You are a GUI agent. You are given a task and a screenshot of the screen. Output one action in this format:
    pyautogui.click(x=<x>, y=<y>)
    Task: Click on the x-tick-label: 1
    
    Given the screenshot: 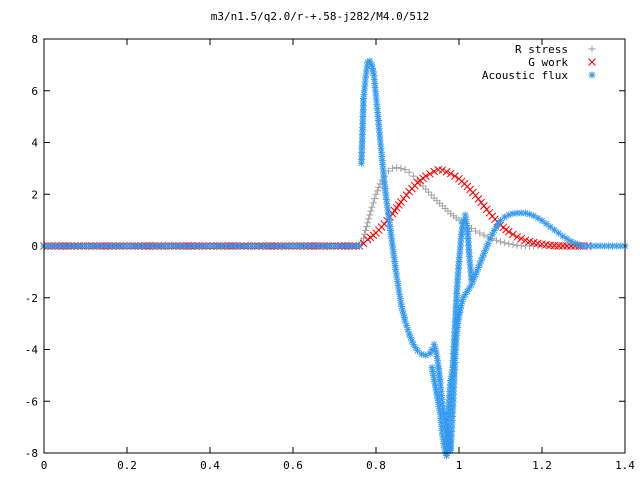 What is the action you would take?
    pyautogui.click(x=459, y=465)
    